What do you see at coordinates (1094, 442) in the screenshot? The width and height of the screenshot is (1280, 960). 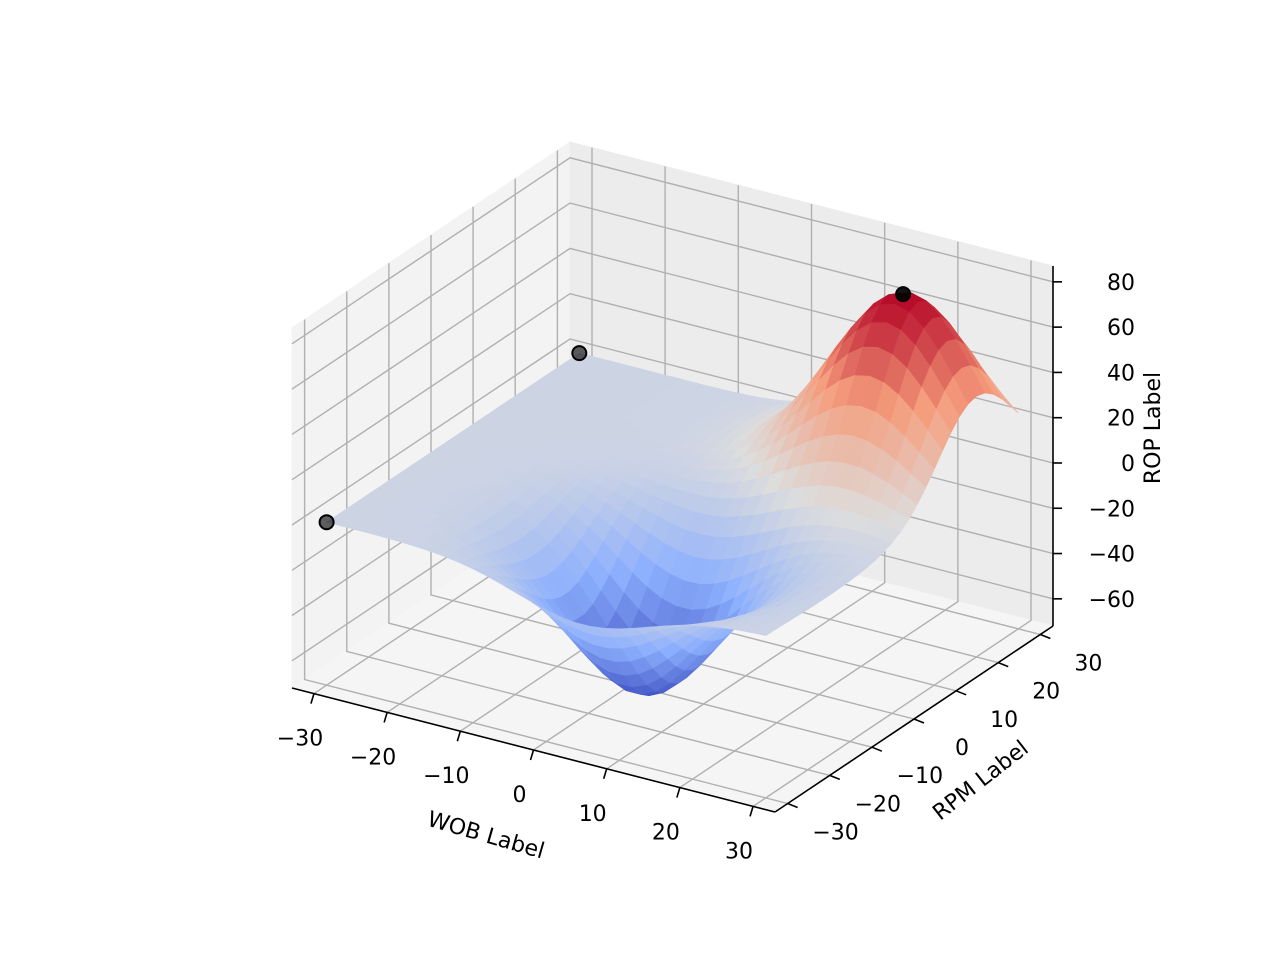 I see `z-axis-ticks: −60 −40 −20 0 20 40 60 80` at bounding box center [1094, 442].